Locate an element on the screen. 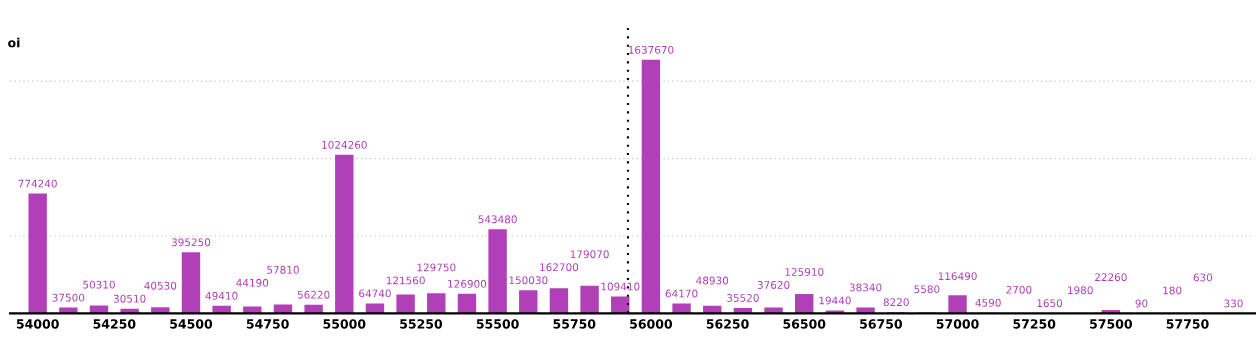  x-tick-label: 55250 is located at coordinates (421, 324).